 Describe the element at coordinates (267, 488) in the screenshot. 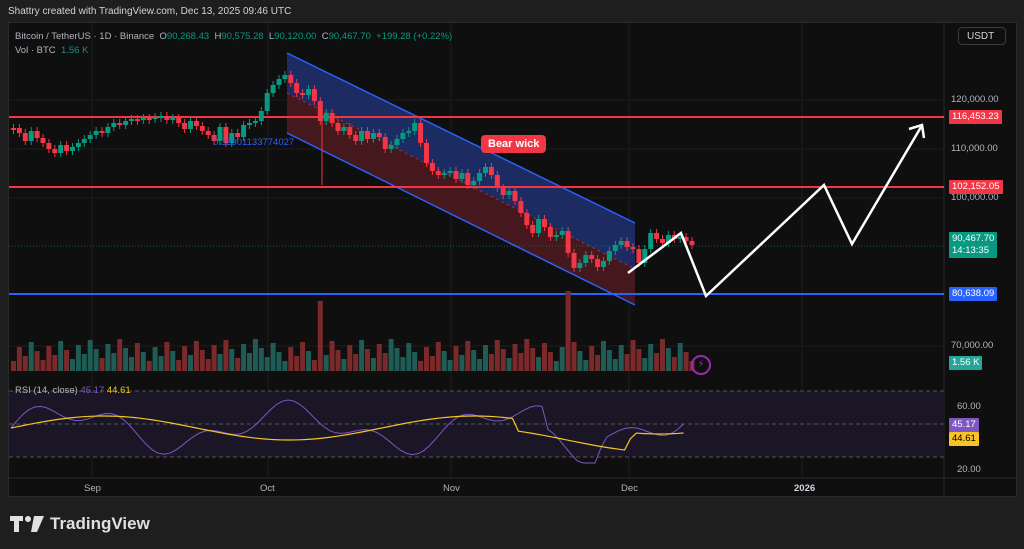

I see `time-tick: Oct` at that location.